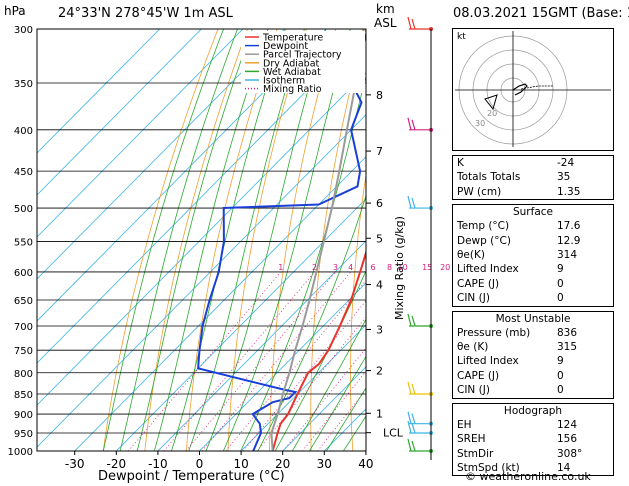 The width and height of the screenshot is (629, 486). What do you see at coordinates (567, 439) in the screenshot?
I see `stat-value: 156` at bounding box center [567, 439].